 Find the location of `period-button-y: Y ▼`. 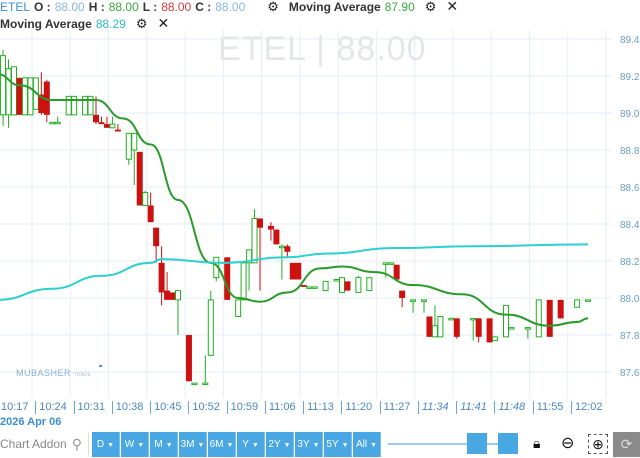

period-button-y: Y ▼ is located at coordinates (251, 444).